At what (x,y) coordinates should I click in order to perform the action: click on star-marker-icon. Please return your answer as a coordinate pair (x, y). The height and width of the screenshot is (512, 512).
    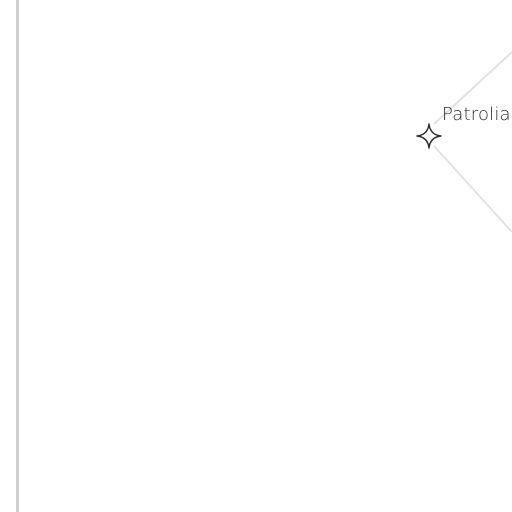
    Looking at the image, I should click on (429, 136).